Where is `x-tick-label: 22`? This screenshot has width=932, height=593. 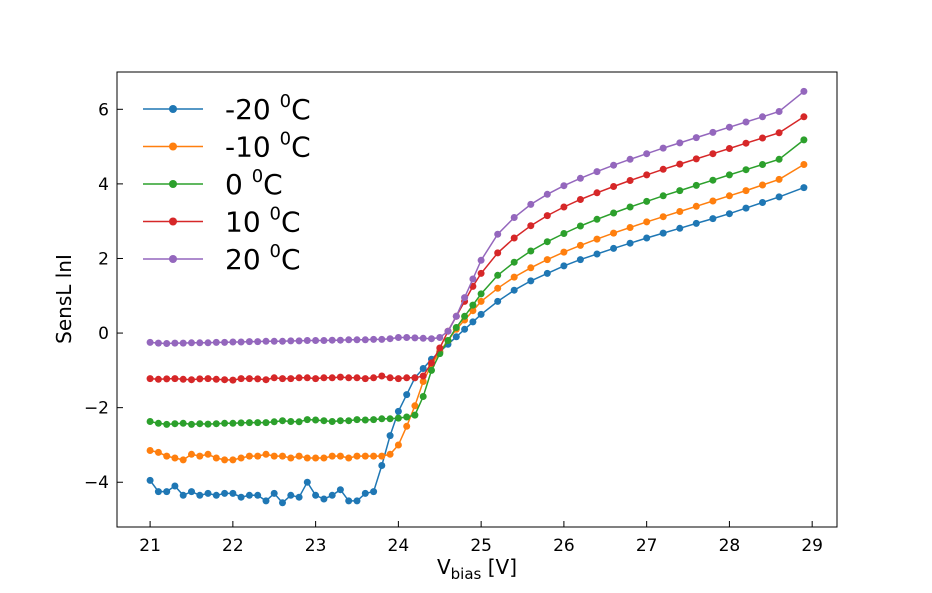 x-tick-label: 22 is located at coordinates (233, 546).